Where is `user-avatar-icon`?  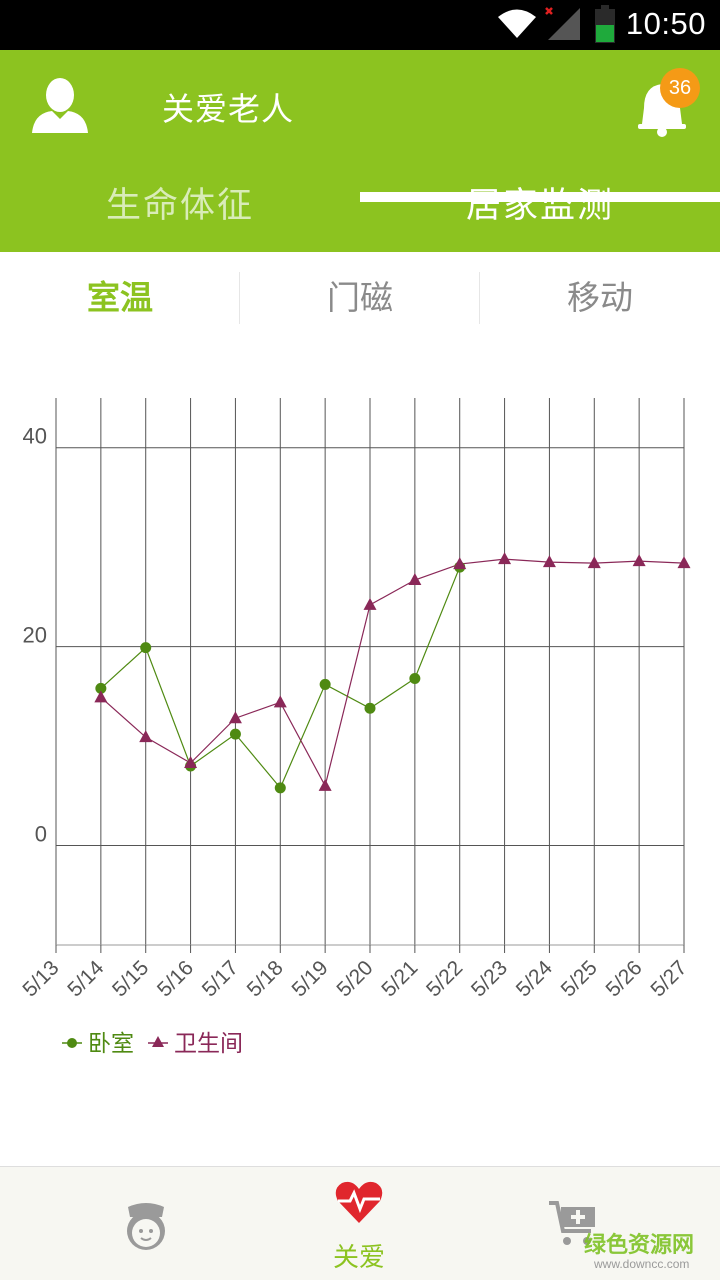
user-avatar-icon is located at coordinates (60, 105).